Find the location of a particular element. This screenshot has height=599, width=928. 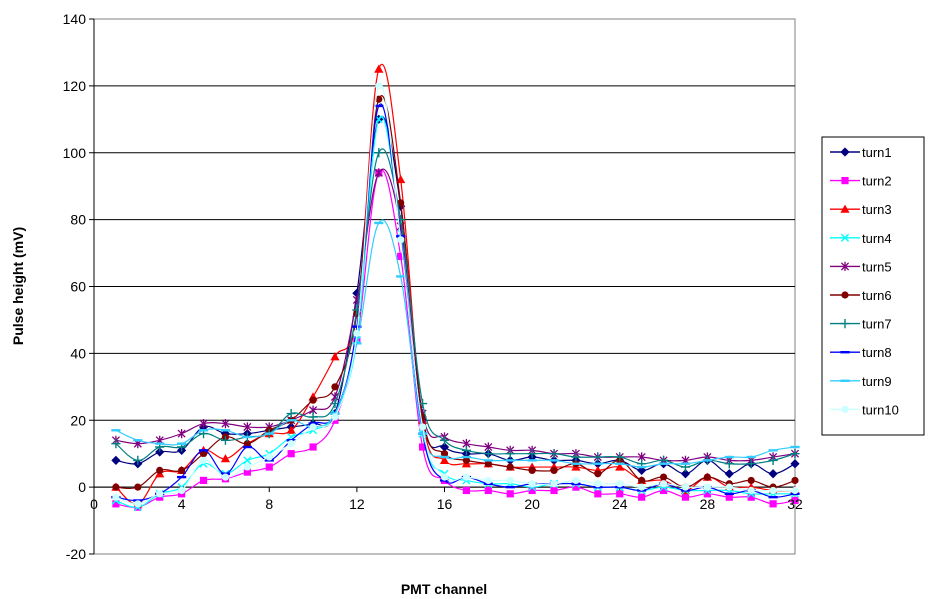

legend-label-turn3: turn3 is located at coordinates (877, 209).